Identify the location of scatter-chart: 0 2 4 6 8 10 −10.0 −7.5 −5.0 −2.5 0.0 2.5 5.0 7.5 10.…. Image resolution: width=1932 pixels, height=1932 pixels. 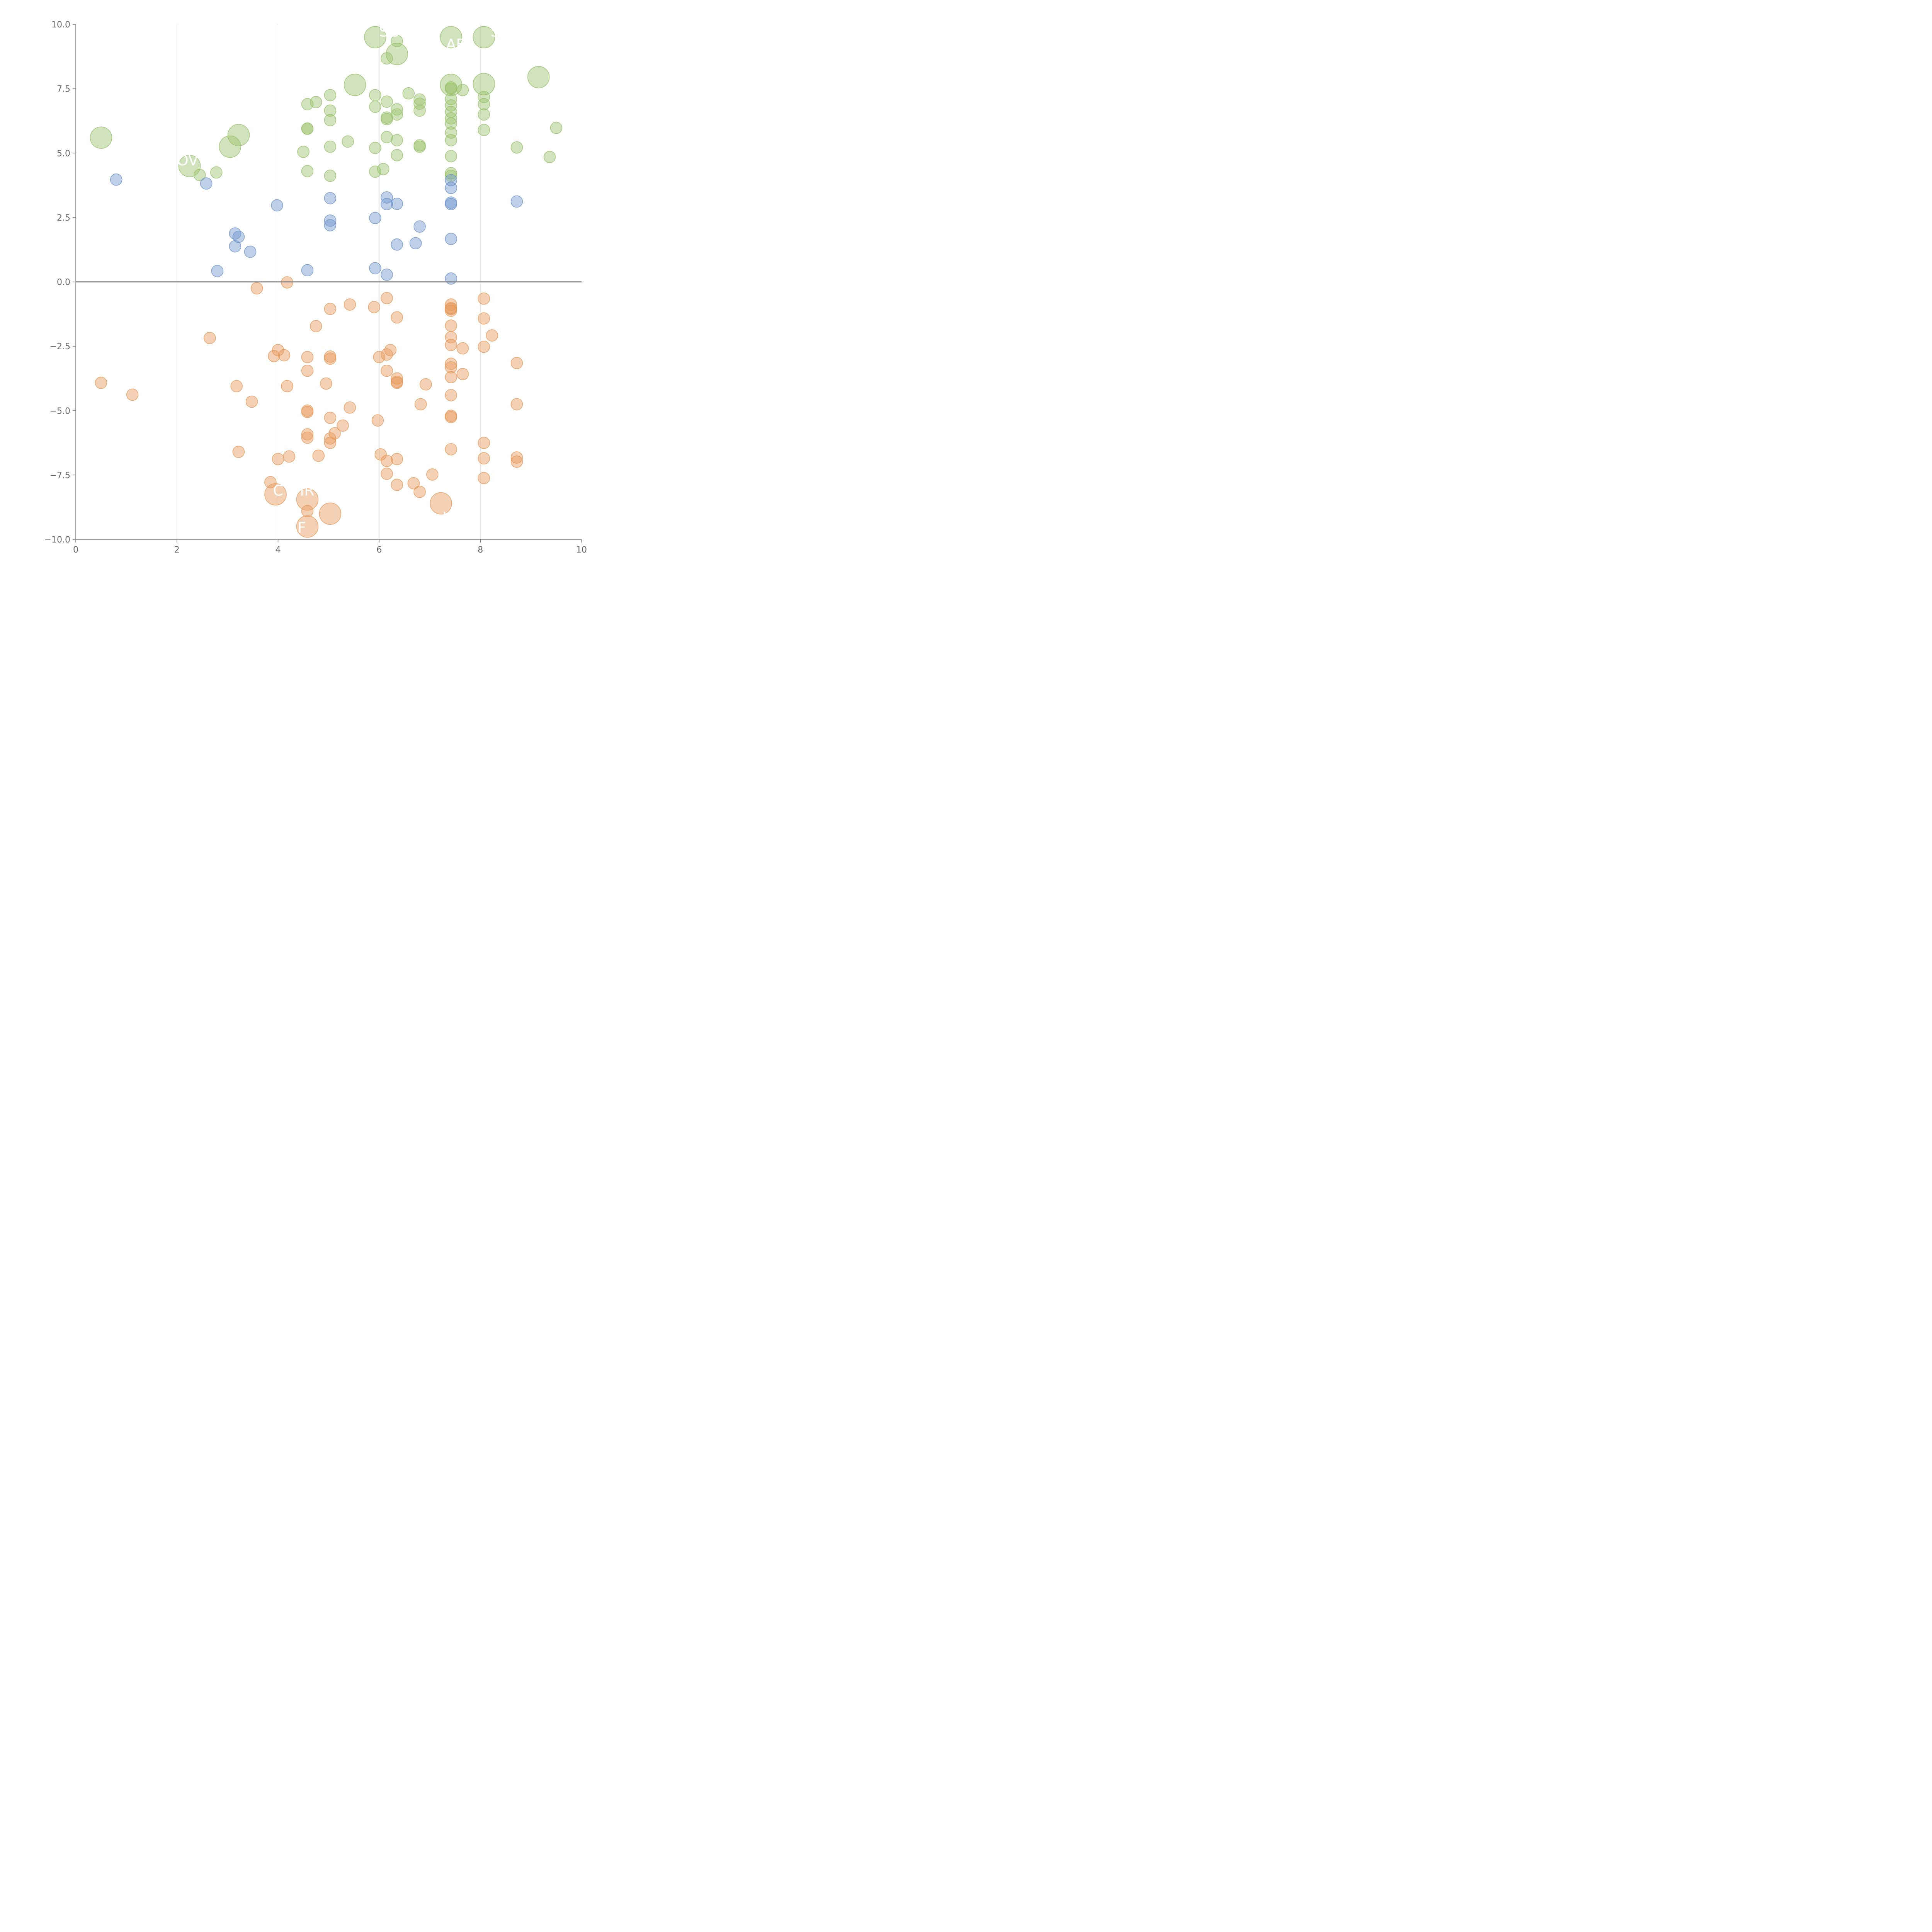
(316, 287).